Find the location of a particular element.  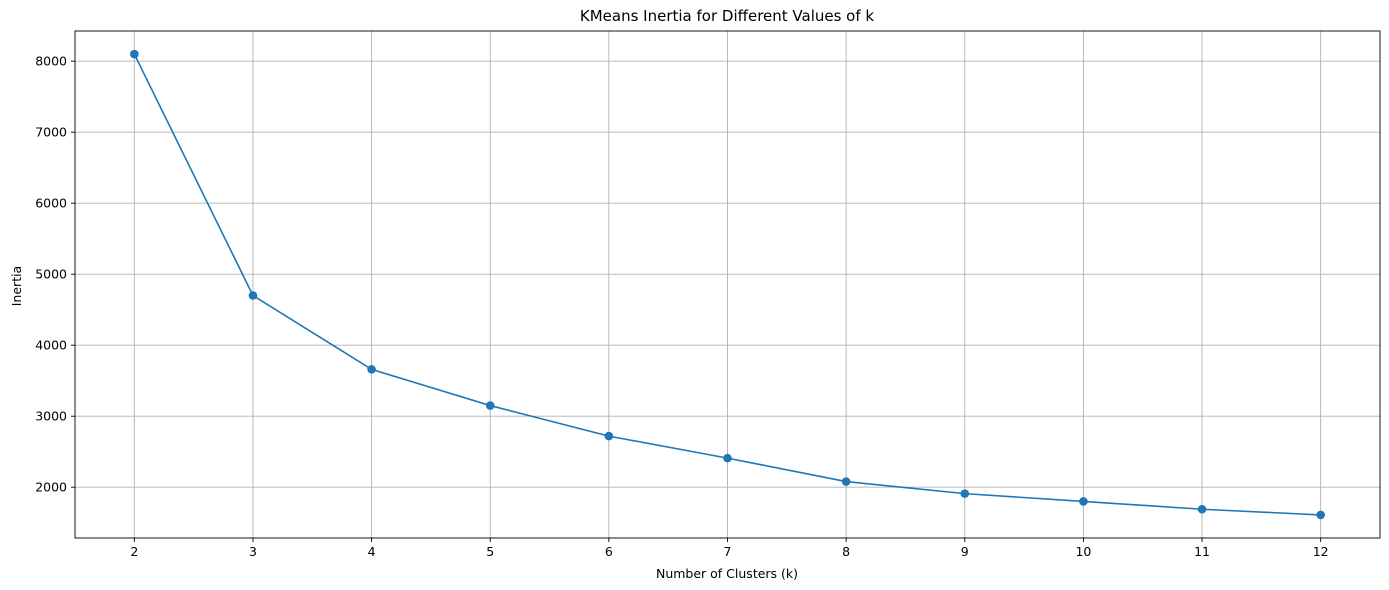

x-tick-label: 12 is located at coordinates (1321, 551).